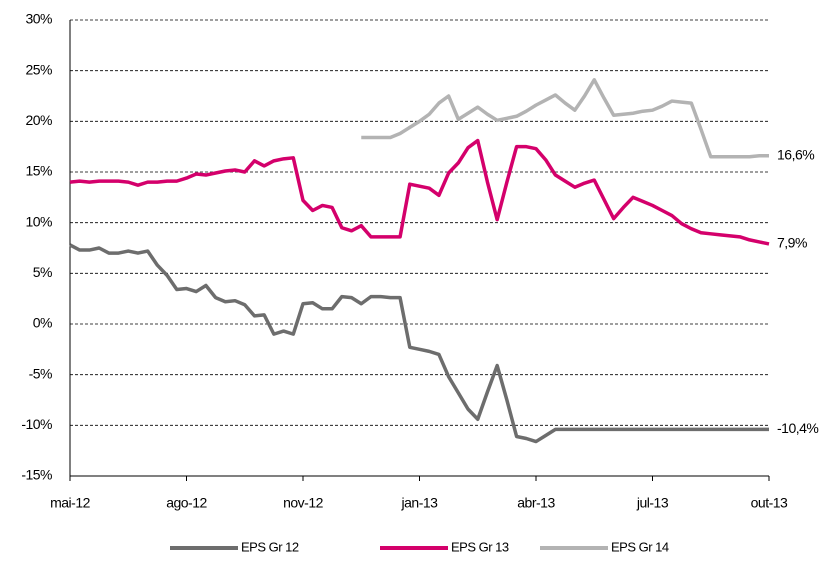 The height and width of the screenshot is (571, 835). I want to click on legend-label: EPS Gr 14, so click(640, 546).